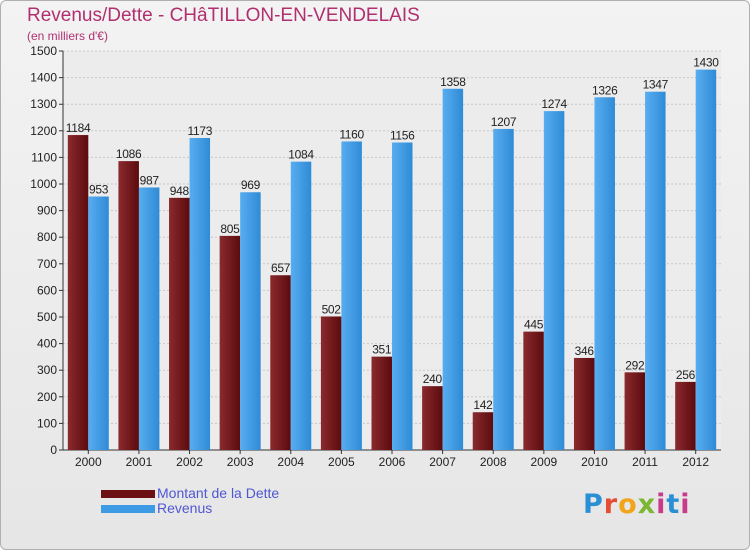  I want to click on x-tick-label: 2005, so click(341, 462).